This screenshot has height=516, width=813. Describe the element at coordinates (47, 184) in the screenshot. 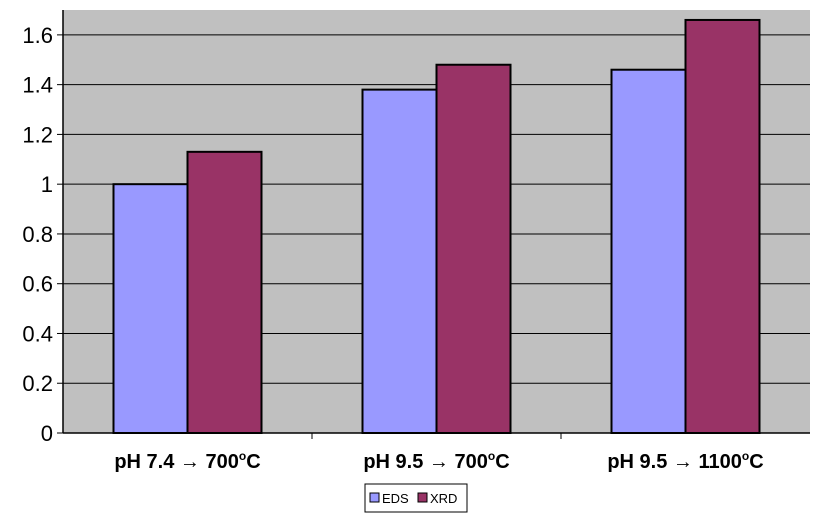

I see `y-tick-label: 1` at that location.